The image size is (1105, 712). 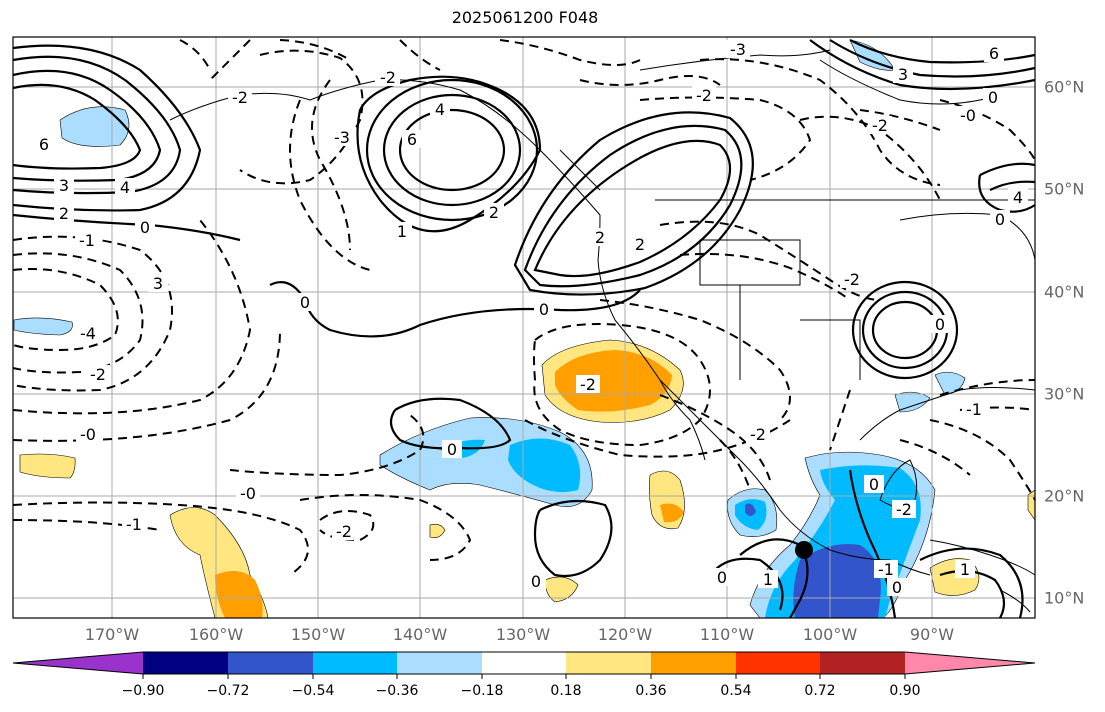 What do you see at coordinates (525, 17) in the screenshot?
I see `map-title: 2025061200 F048` at bounding box center [525, 17].